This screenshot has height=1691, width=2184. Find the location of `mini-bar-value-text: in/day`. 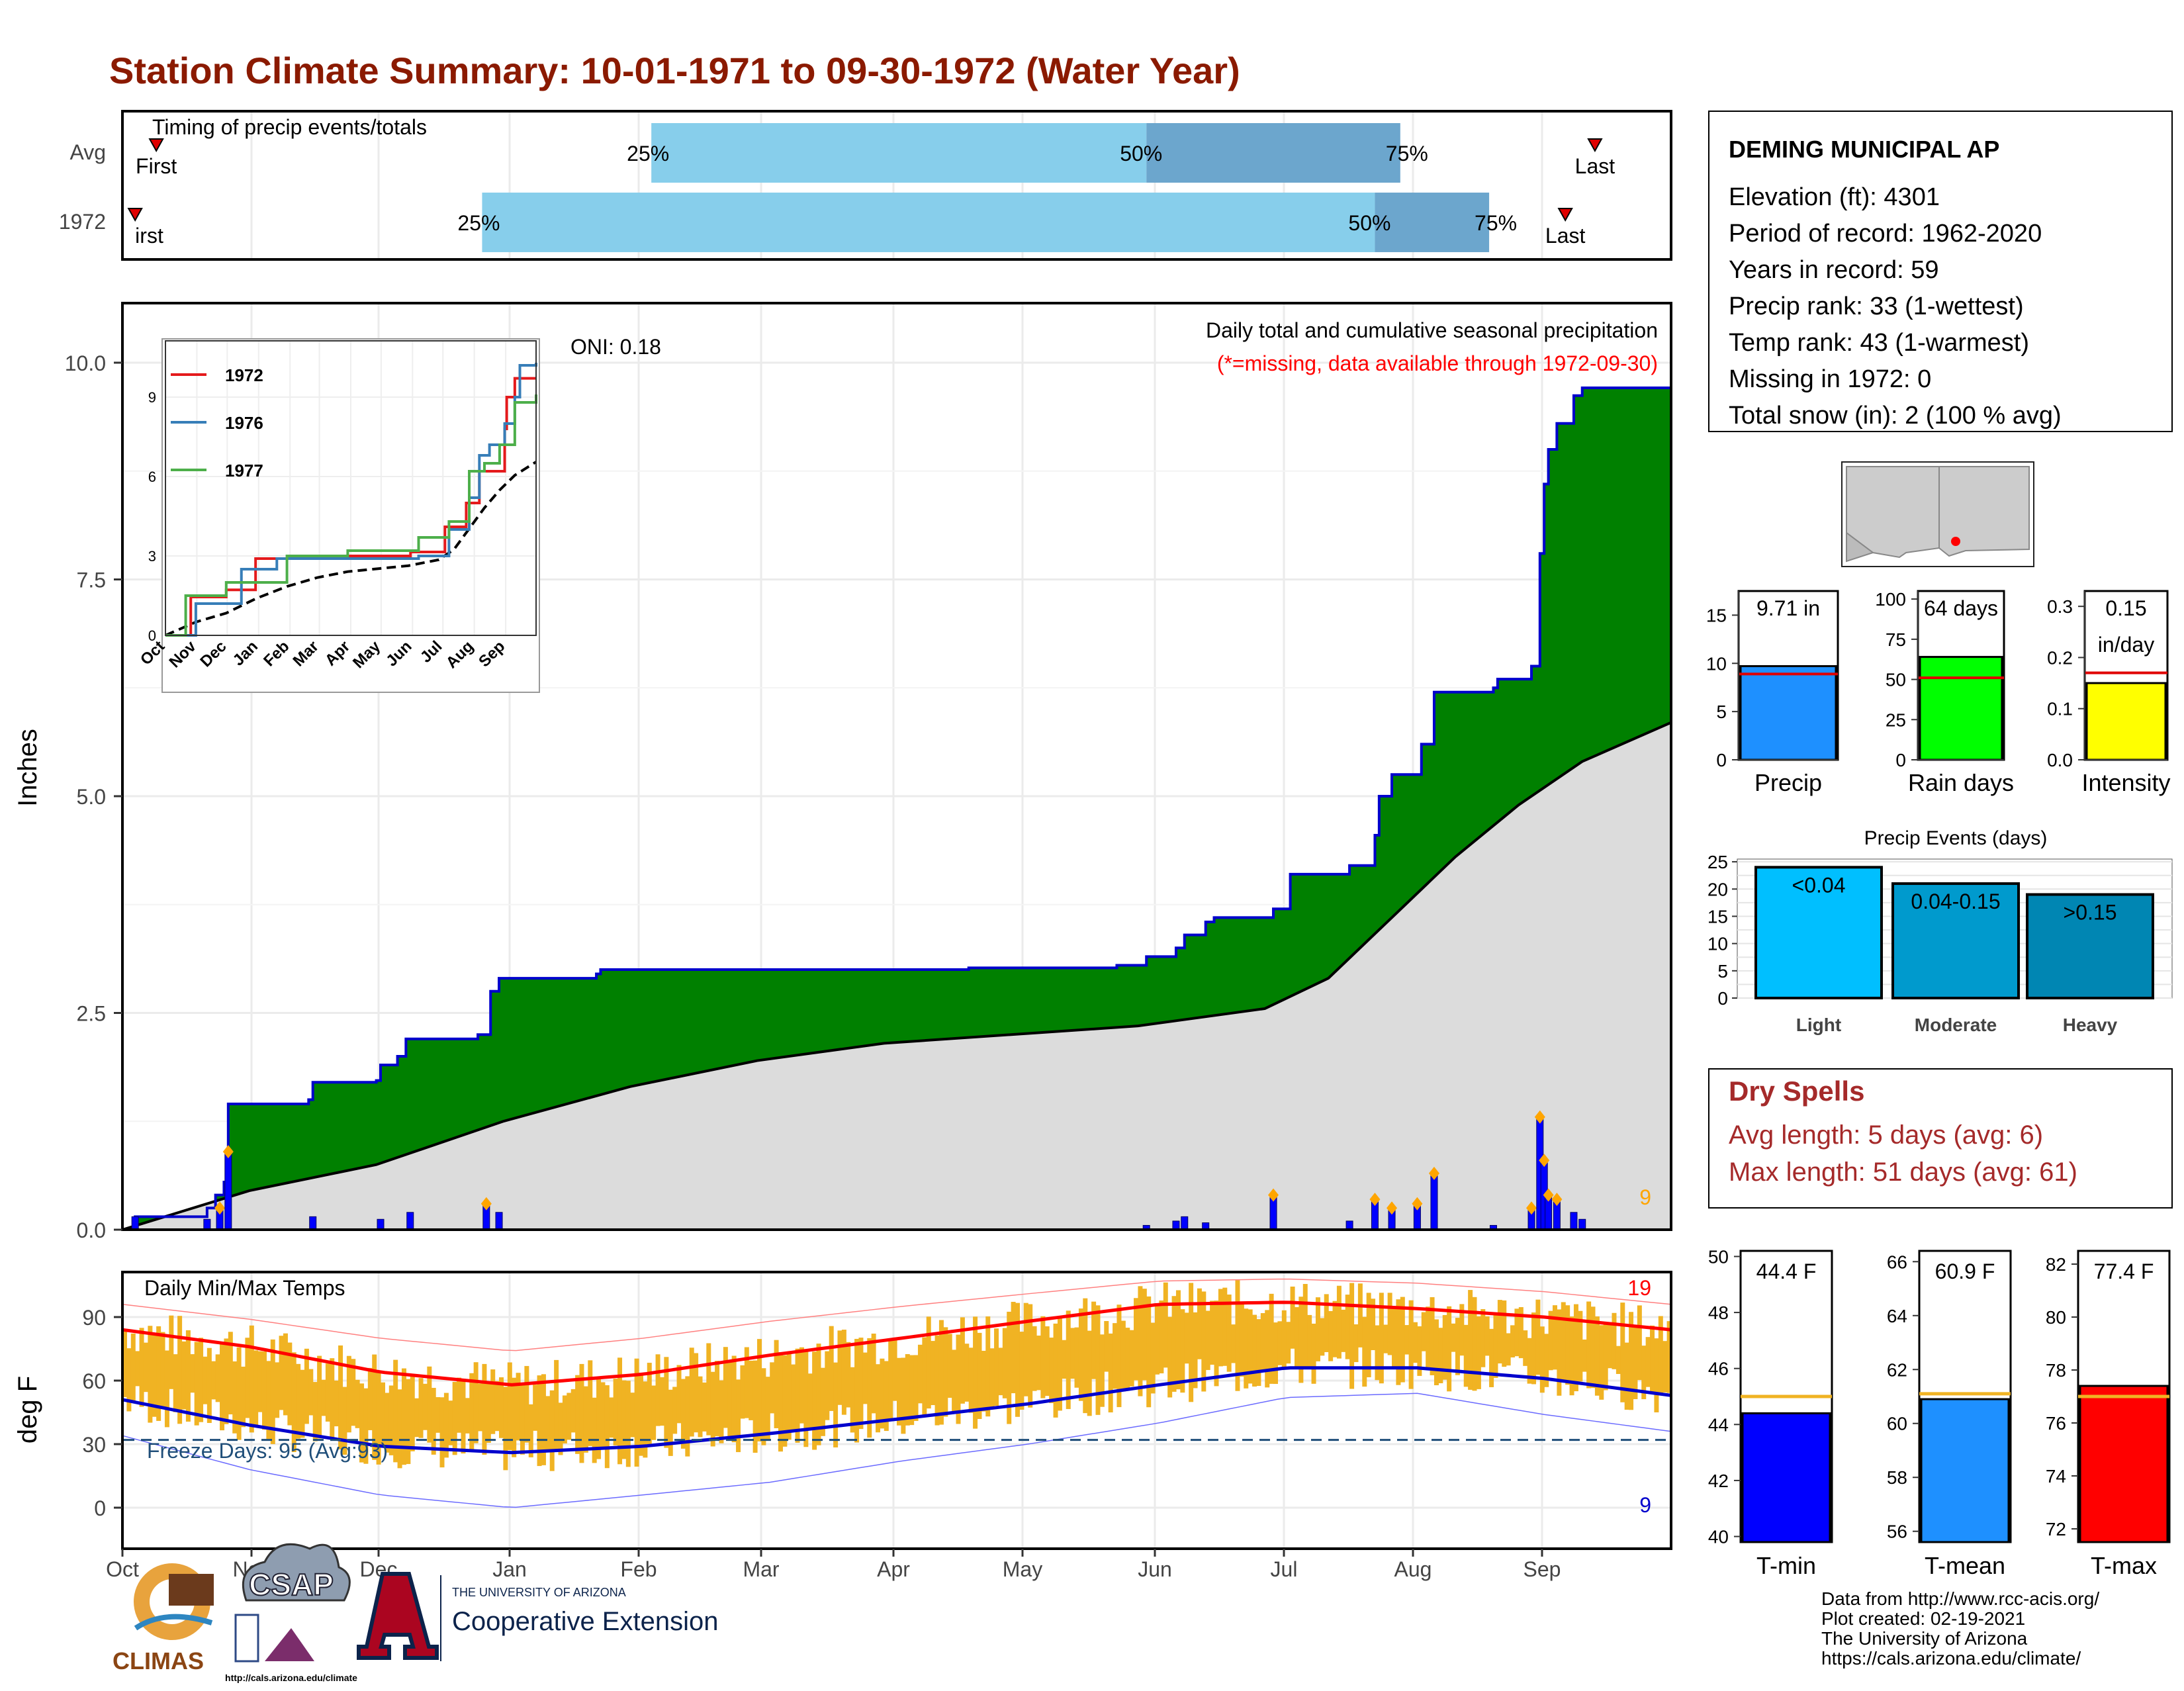

mini-bar-value-text: in/day is located at coordinates (2126, 645).